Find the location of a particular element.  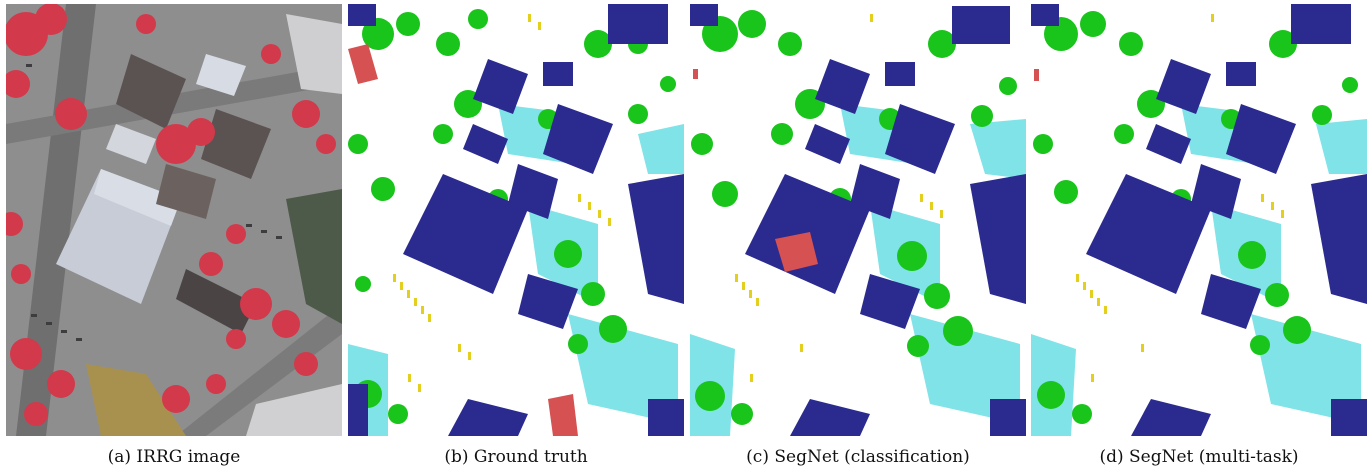

caption-segnet-multitask: (d) SegNet (multi-task) is located at coordinates (1199, 457).